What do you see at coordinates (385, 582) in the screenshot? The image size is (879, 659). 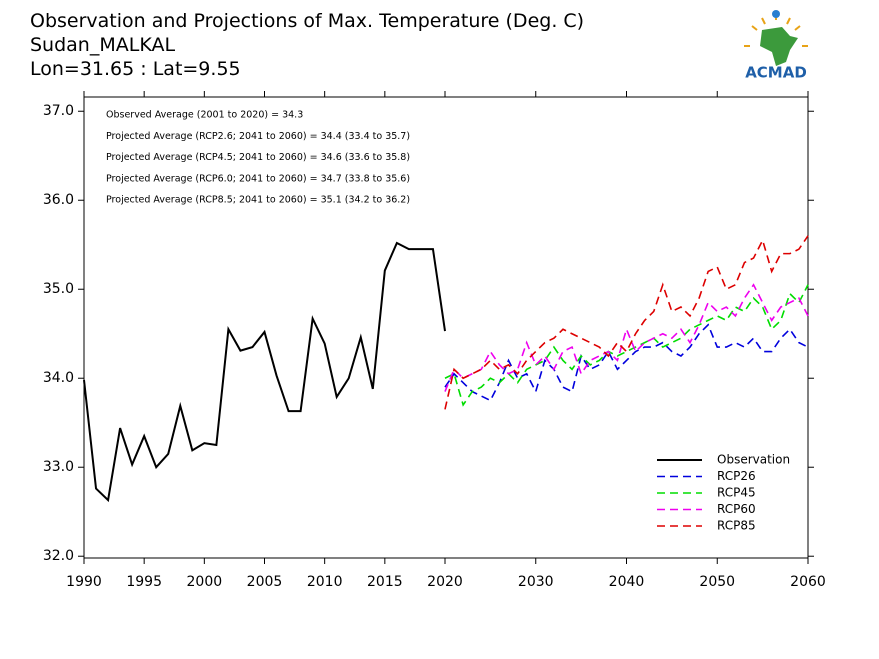 I see `x-tick-label: 2015` at bounding box center [385, 582].